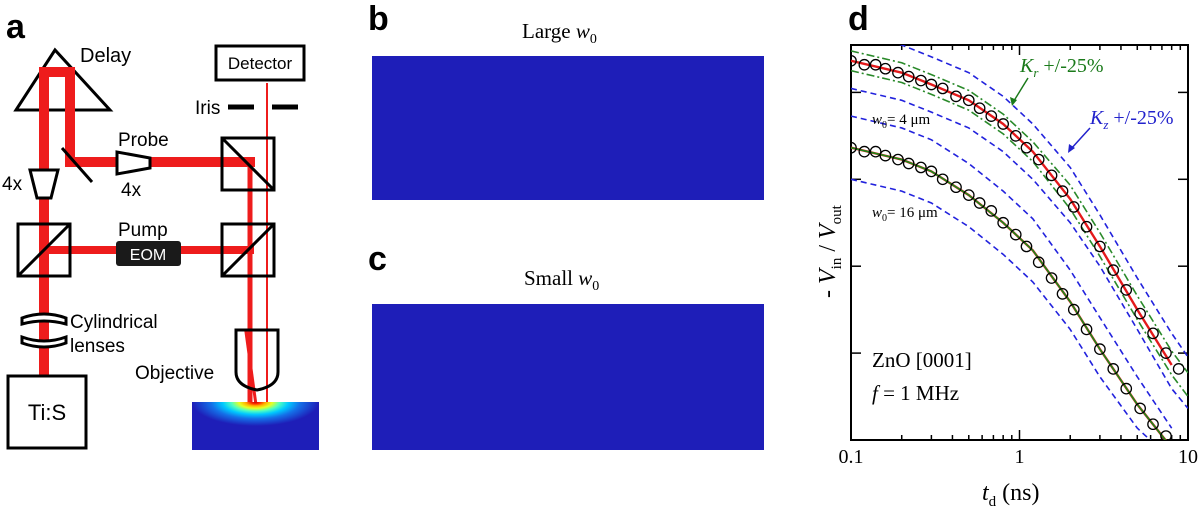 The width and height of the screenshot is (1200, 513). What do you see at coordinates (248, 250) in the screenshot?
I see `beam-splitter-bottom` at bounding box center [248, 250].